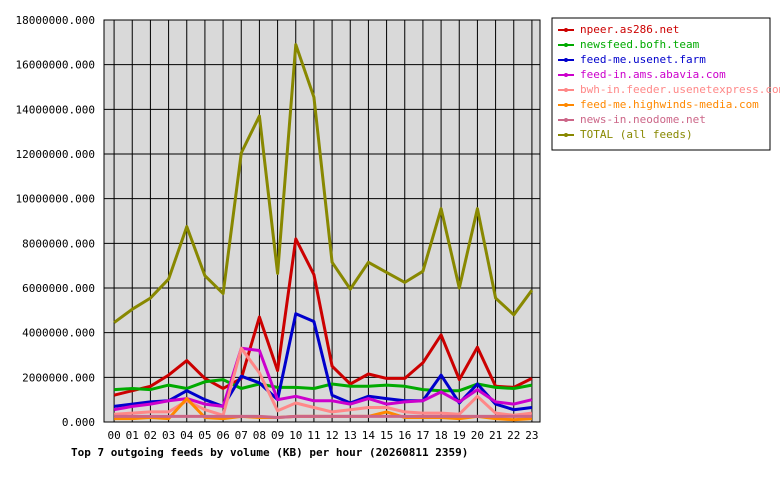 This screenshot has width=780, height=480. I want to click on y-tick-label: 14000000.000, so click(55, 109).